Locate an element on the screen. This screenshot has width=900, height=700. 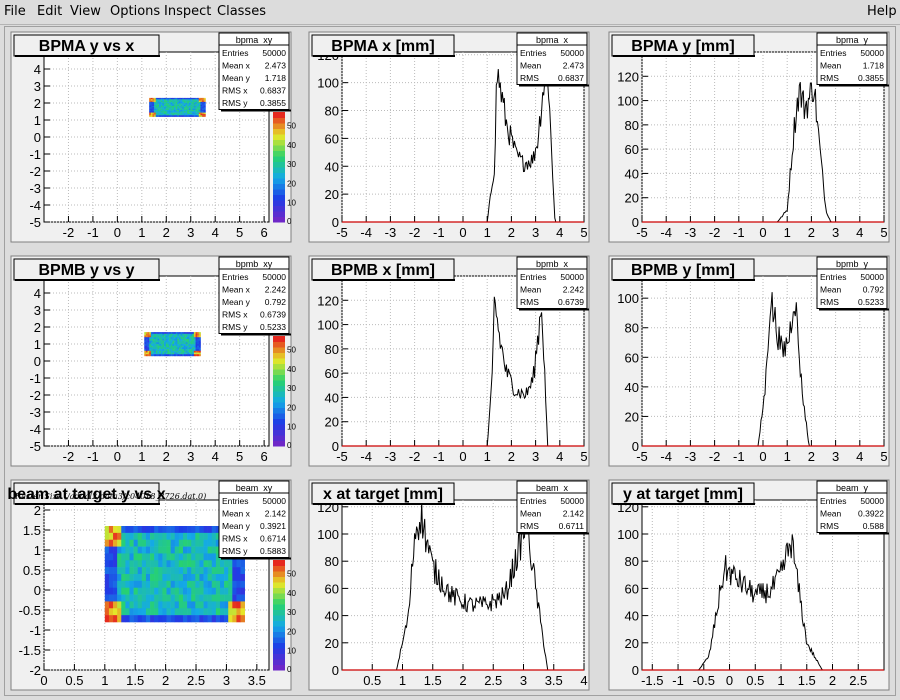
stats-label: Mean is located at coordinates (531, 514).